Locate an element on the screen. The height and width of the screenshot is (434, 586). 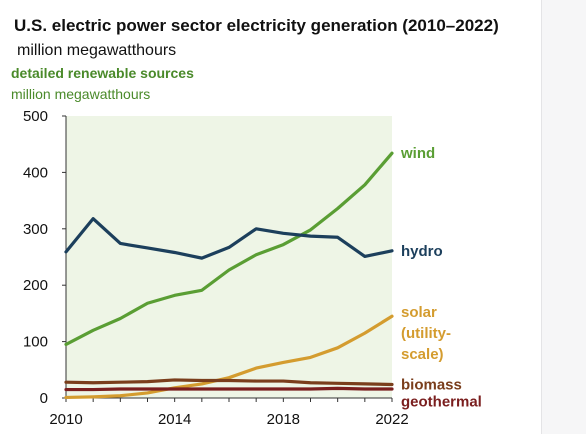
series-label-biomass: biomass is located at coordinates (431, 384).